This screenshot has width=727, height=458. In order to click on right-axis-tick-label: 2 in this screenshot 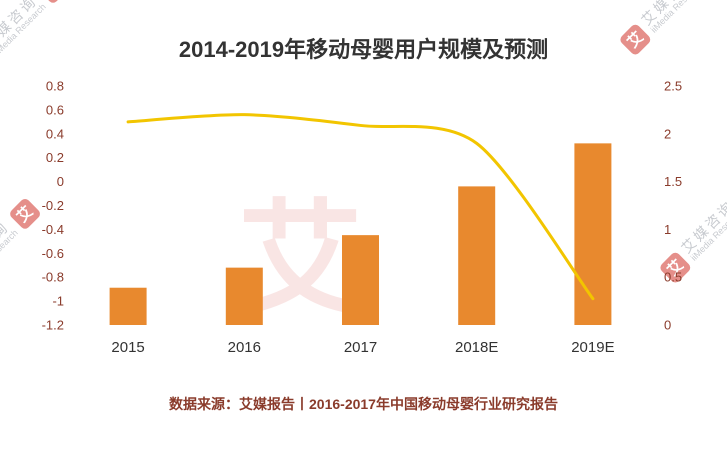, I will do `click(667, 133)`.